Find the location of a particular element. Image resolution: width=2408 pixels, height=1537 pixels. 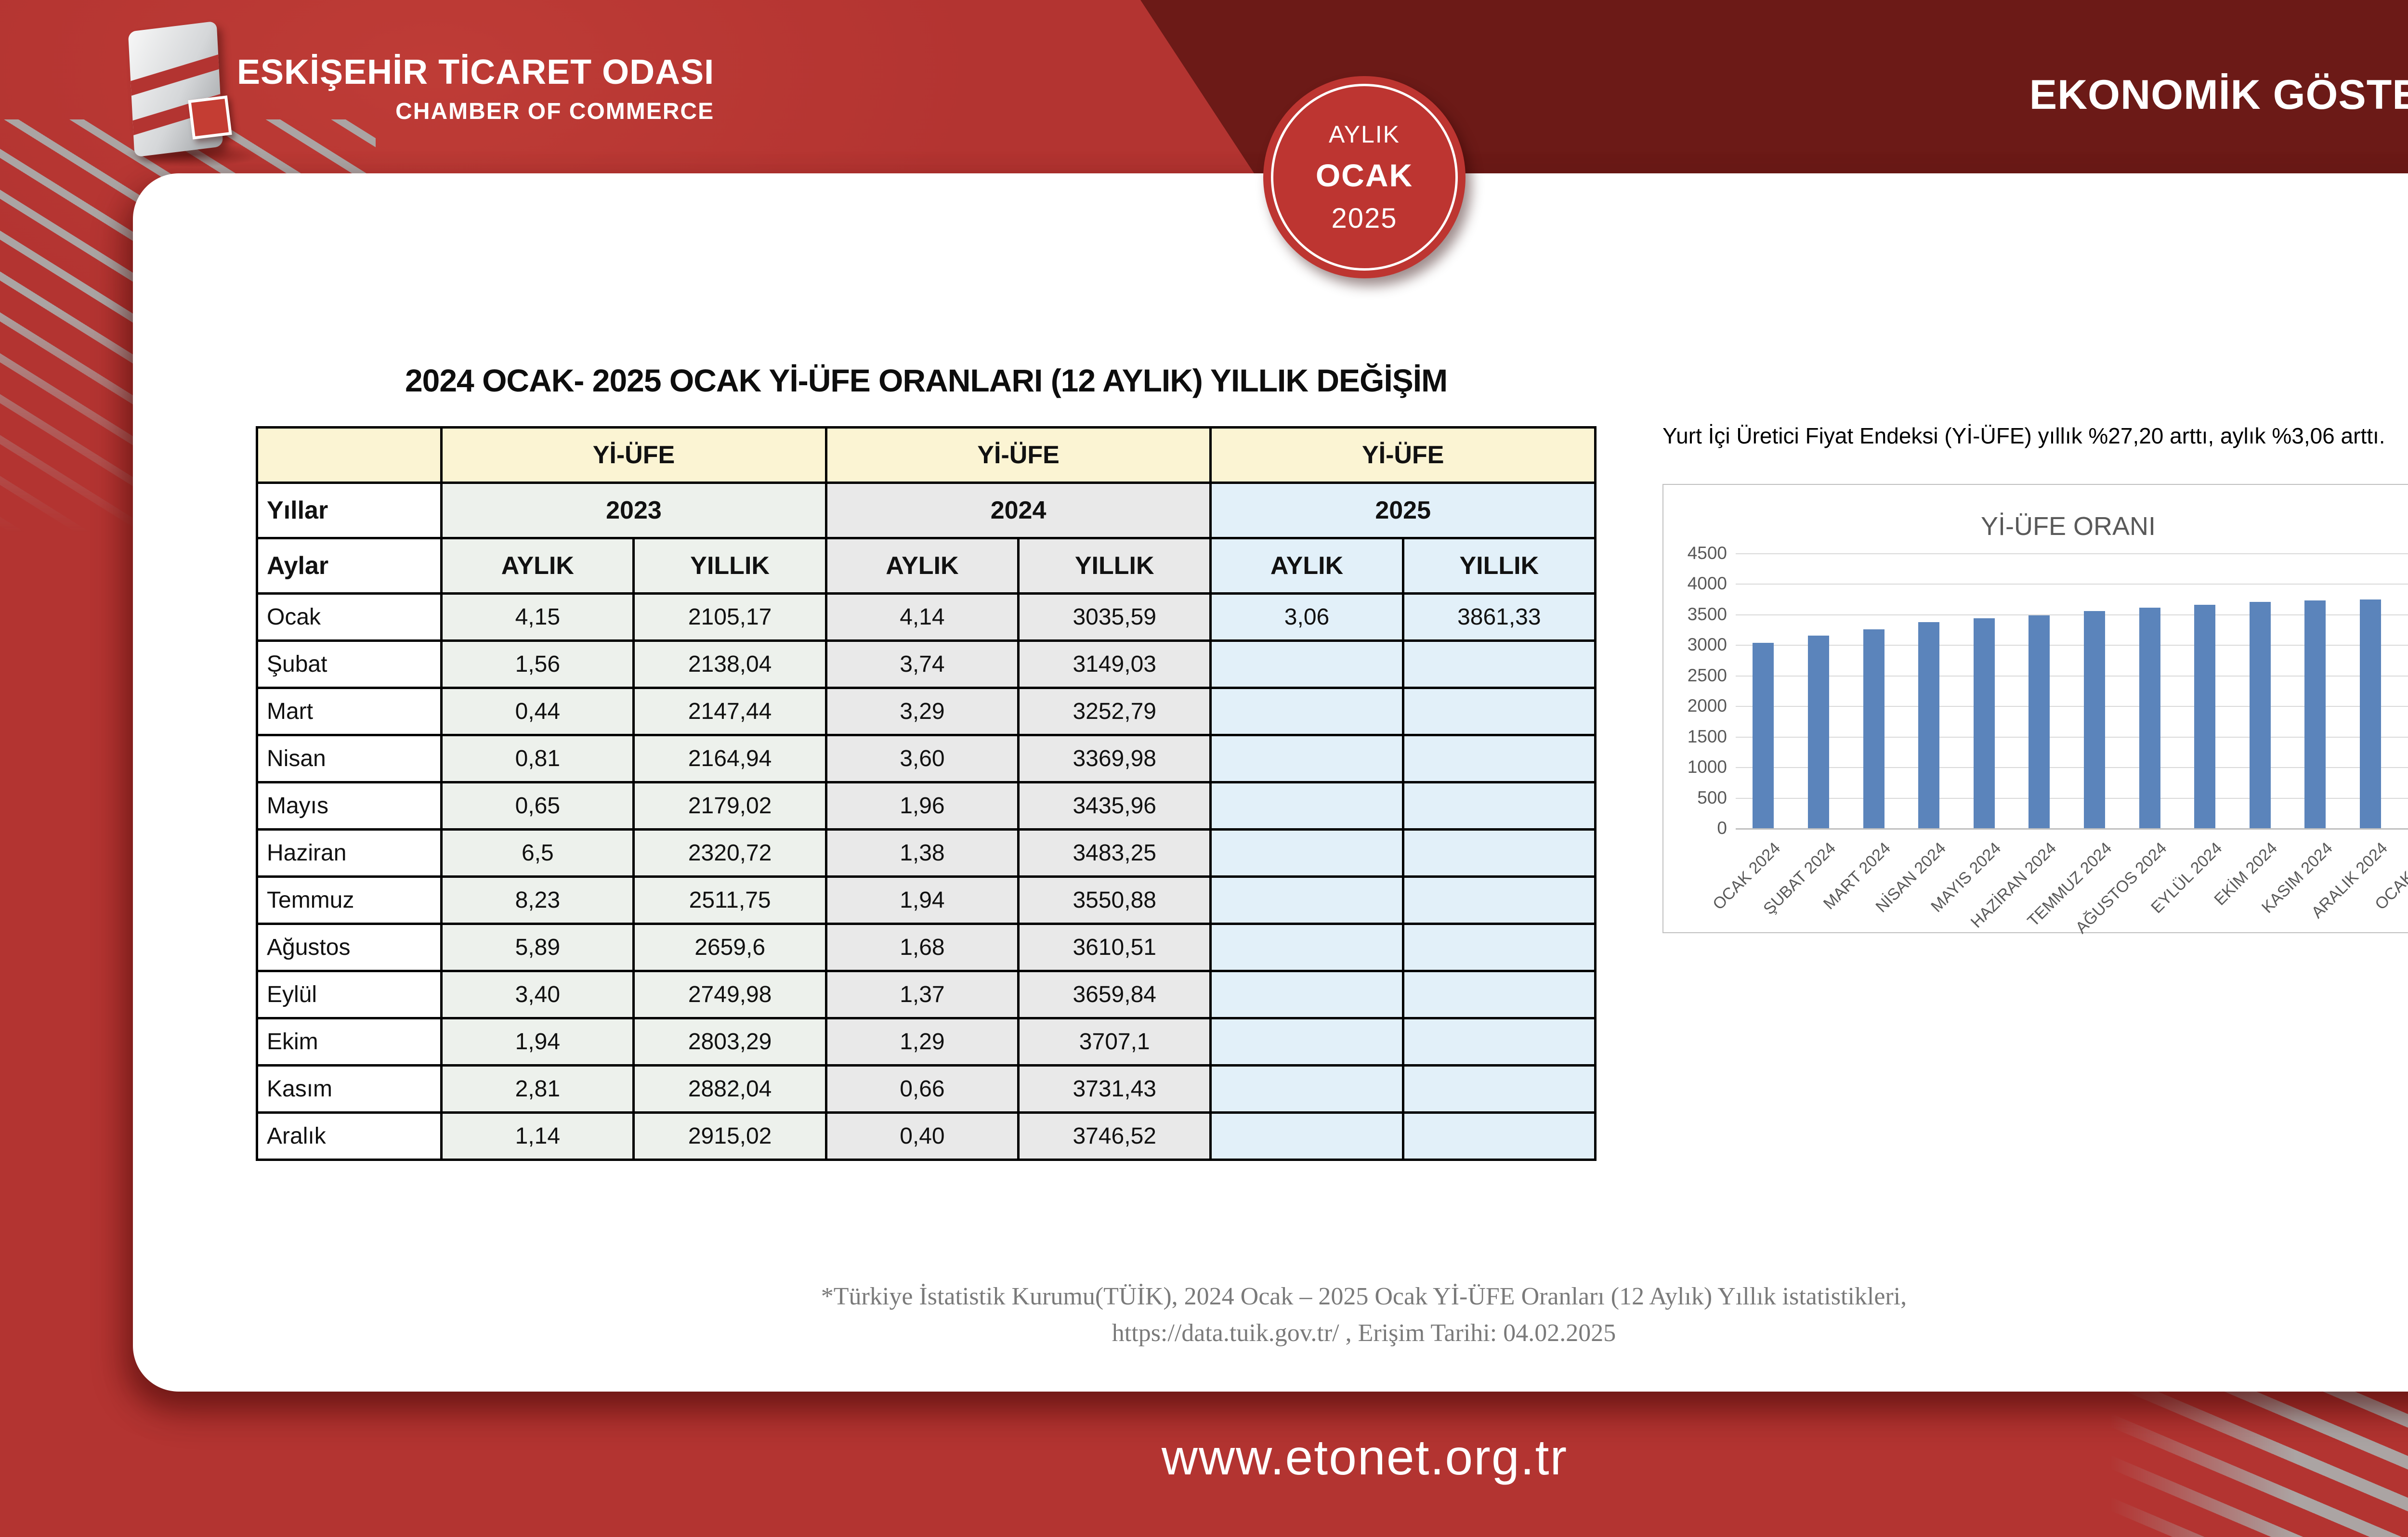

value-cell: 3149,03 is located at coordinates (1114, 664).